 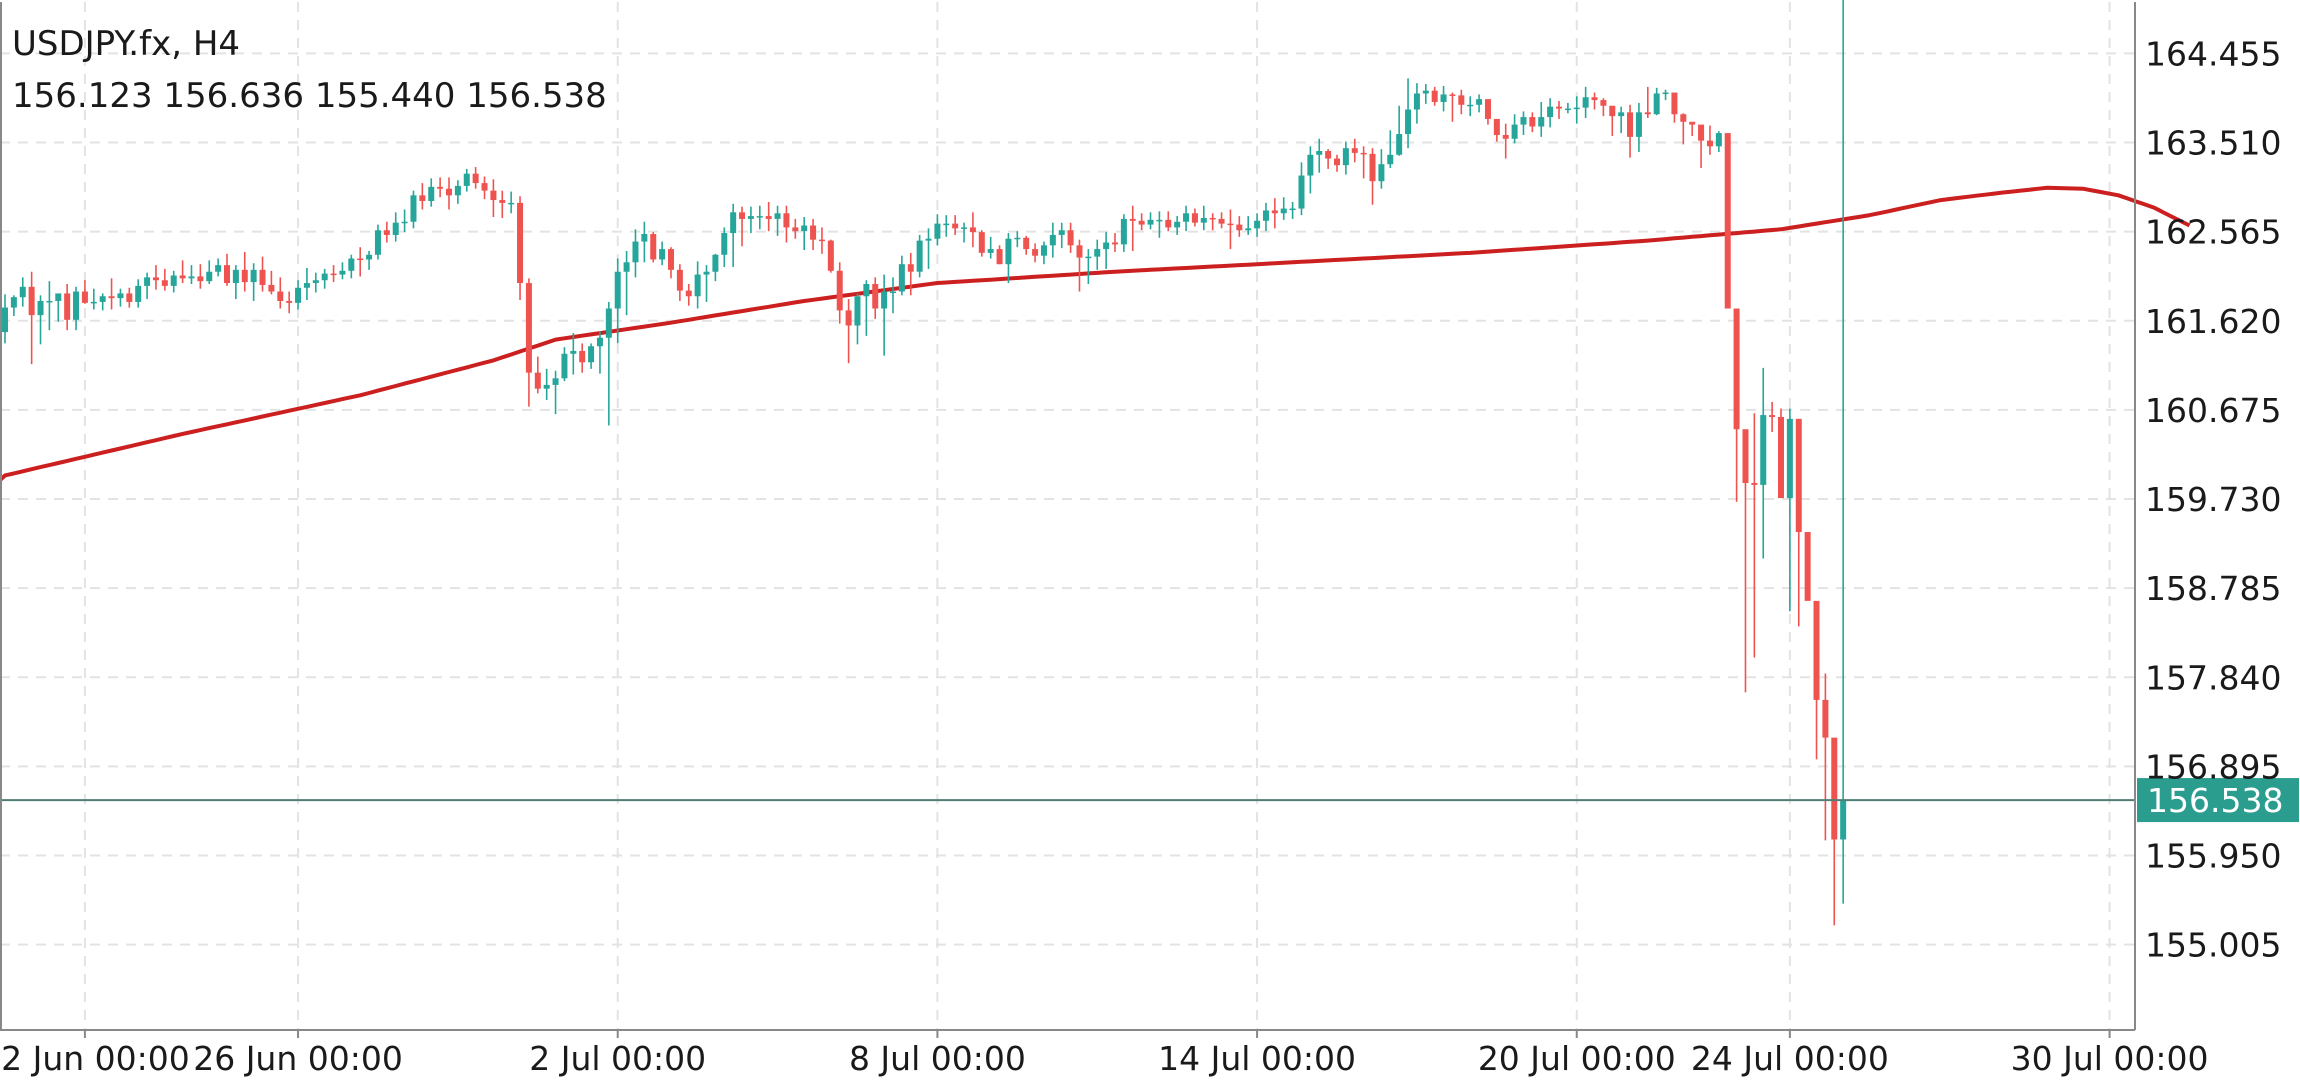 I want to click on y-tick-label: 157.840, so click(x=2213, y=677).